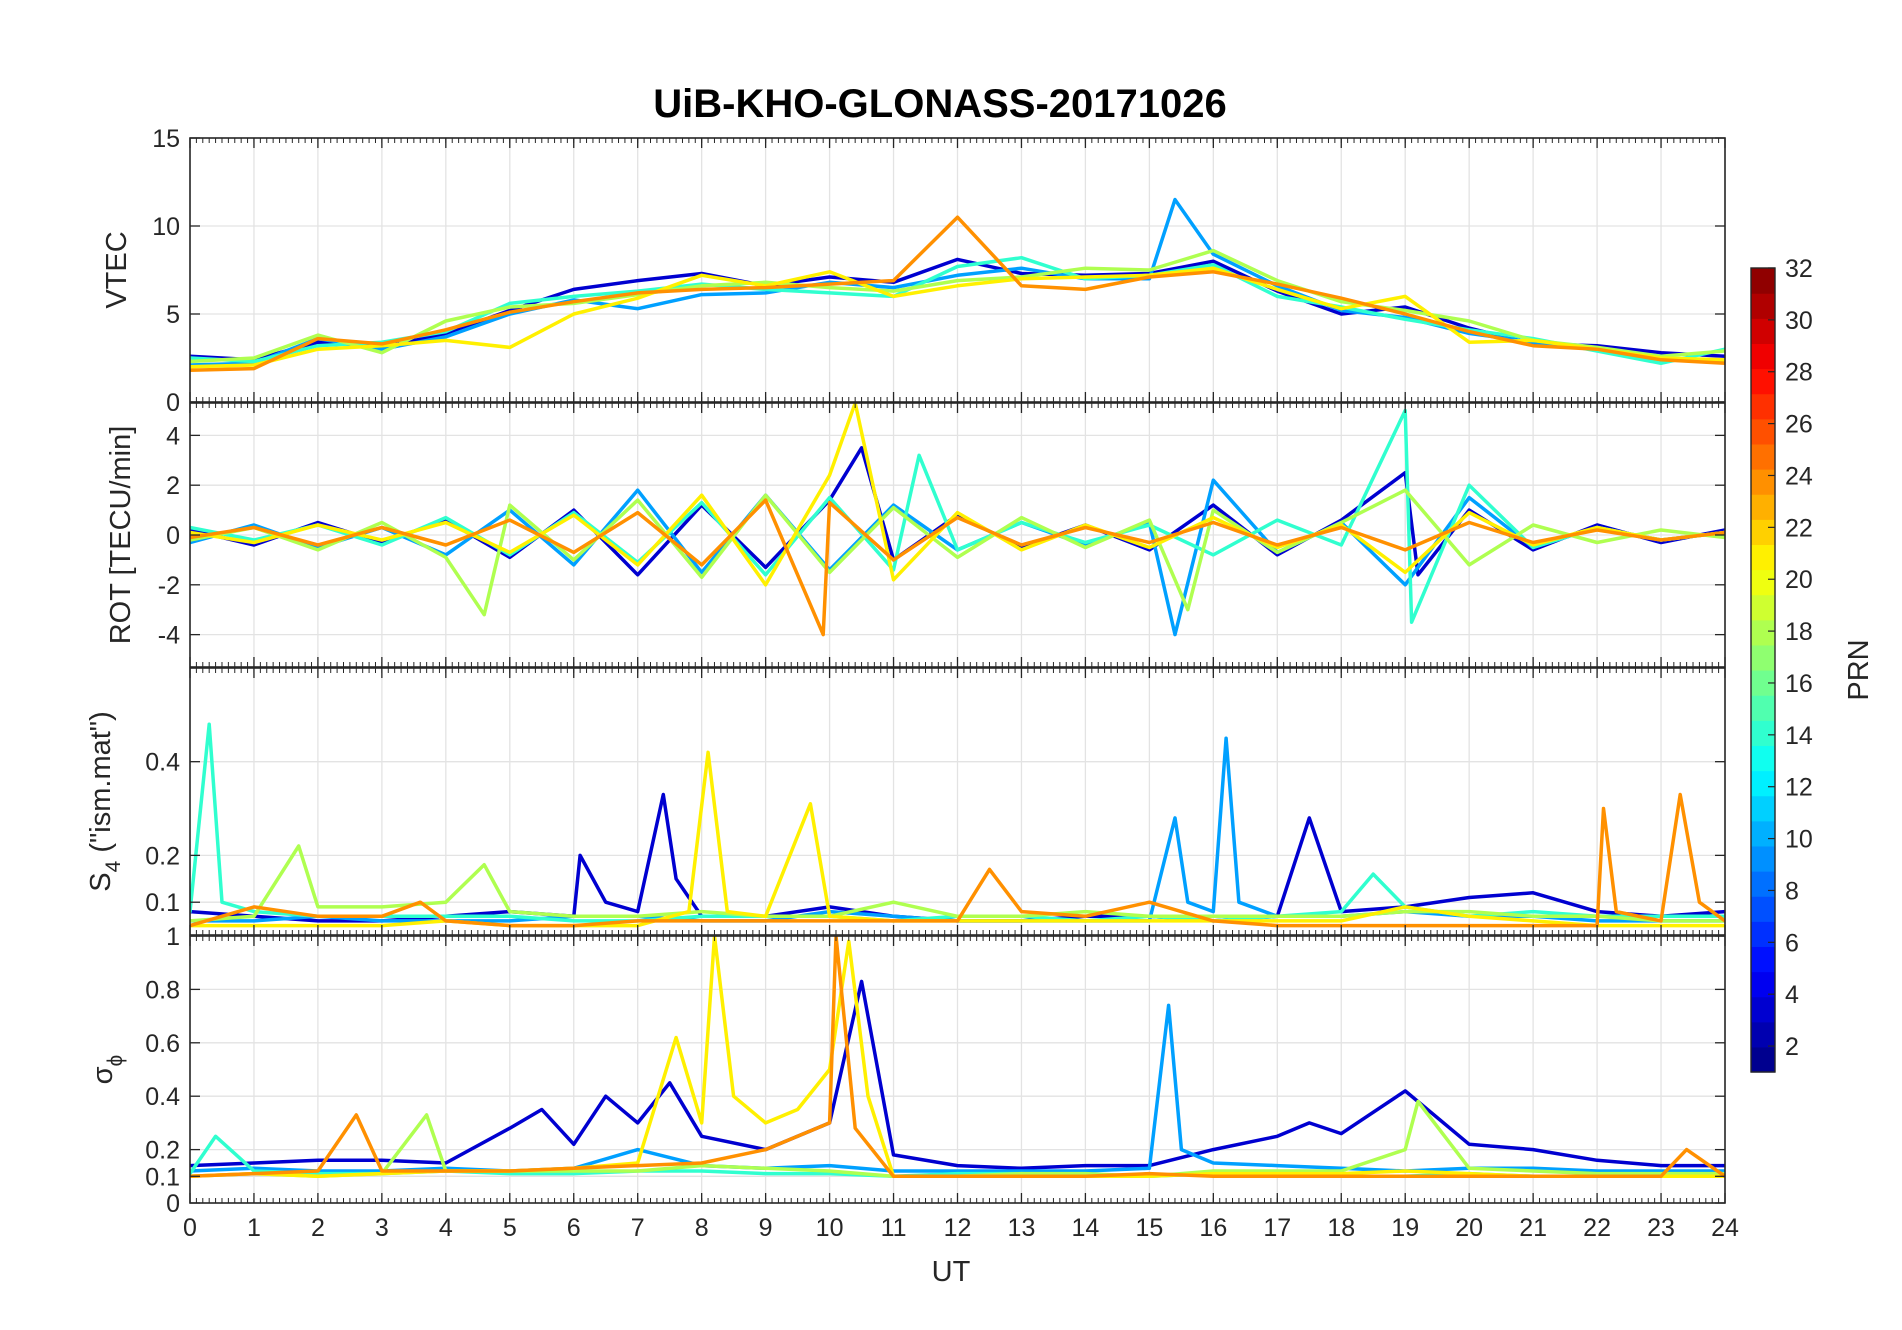  I want to click on y-axis-label-rest: ("ism.mat"), so click(101, 785).